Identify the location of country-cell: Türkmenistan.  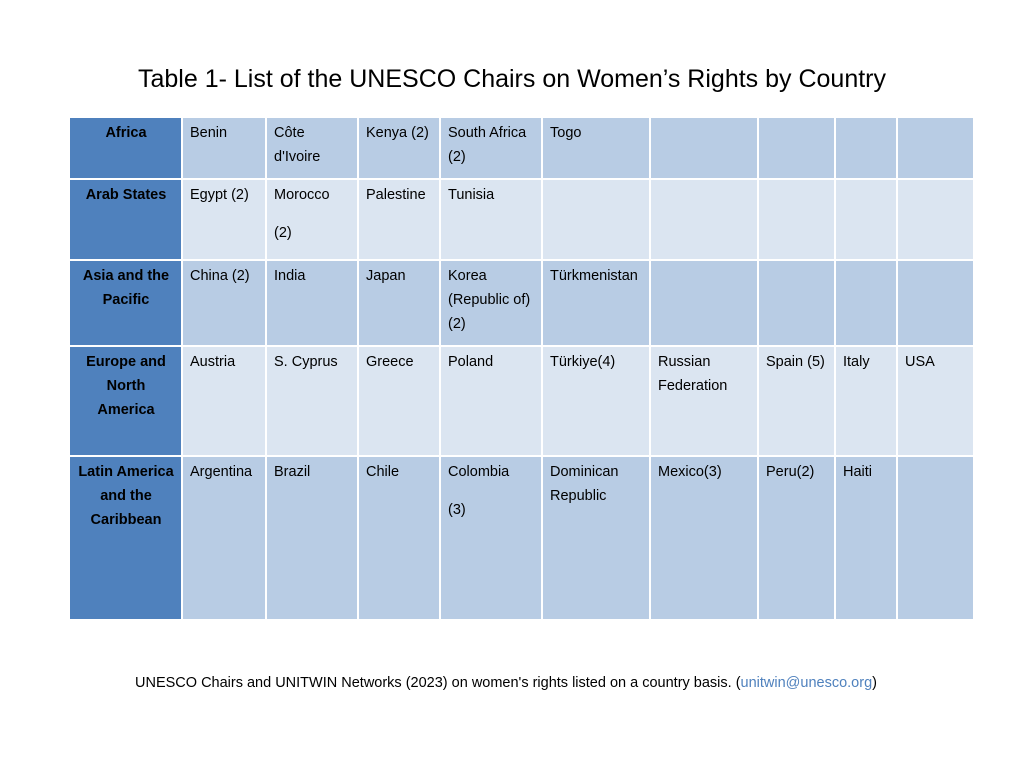
(596, 303).